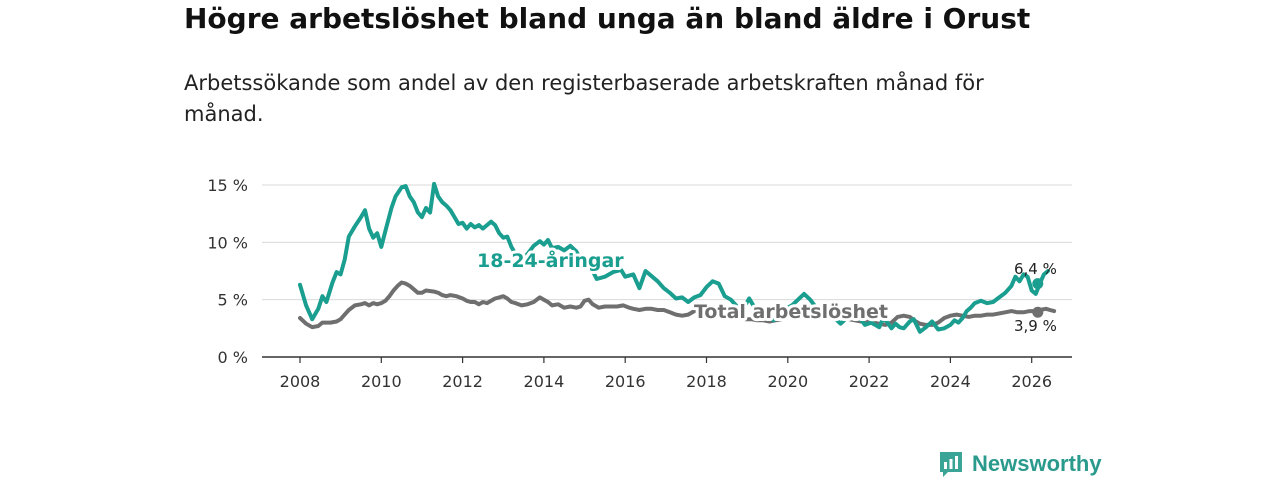 The height and width of the screenshot is (480, 1280). What do you see at coordinates (950, 381) in the screenshot?
I see `x-tick-label: 2024` at bounding box center [950, 381].